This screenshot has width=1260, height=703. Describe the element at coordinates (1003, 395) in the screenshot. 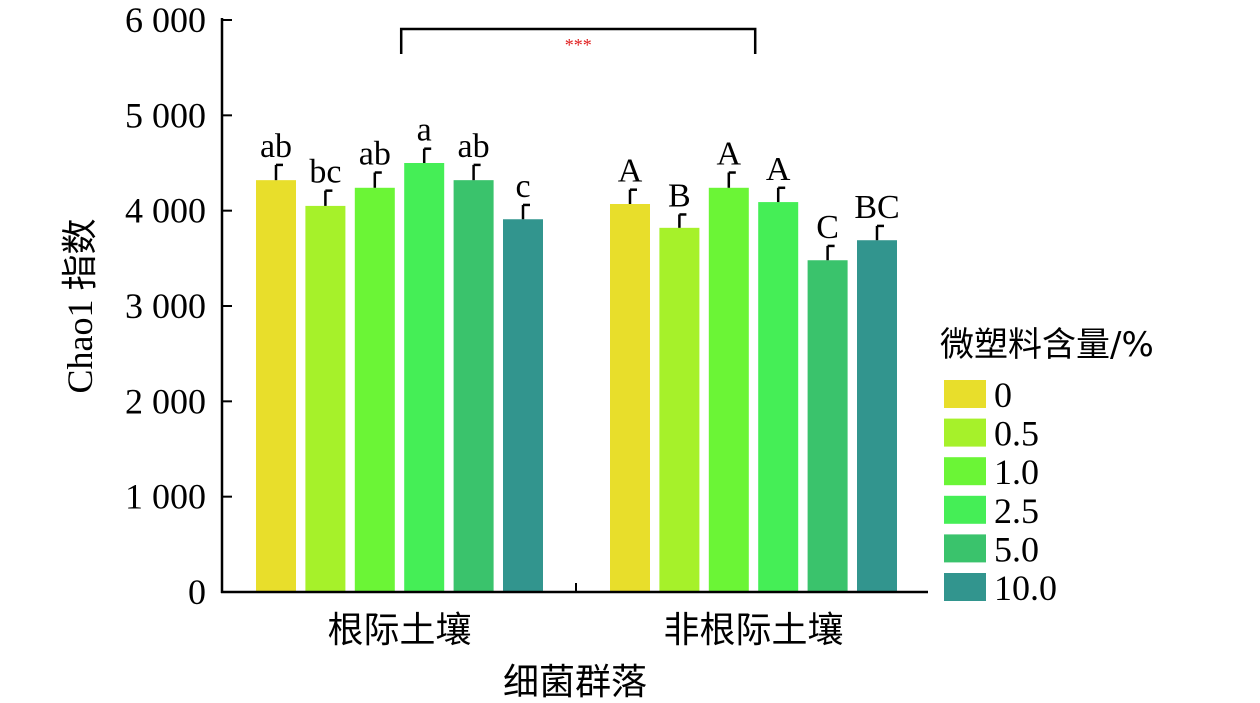

I see `legend-label: 0` at that location.